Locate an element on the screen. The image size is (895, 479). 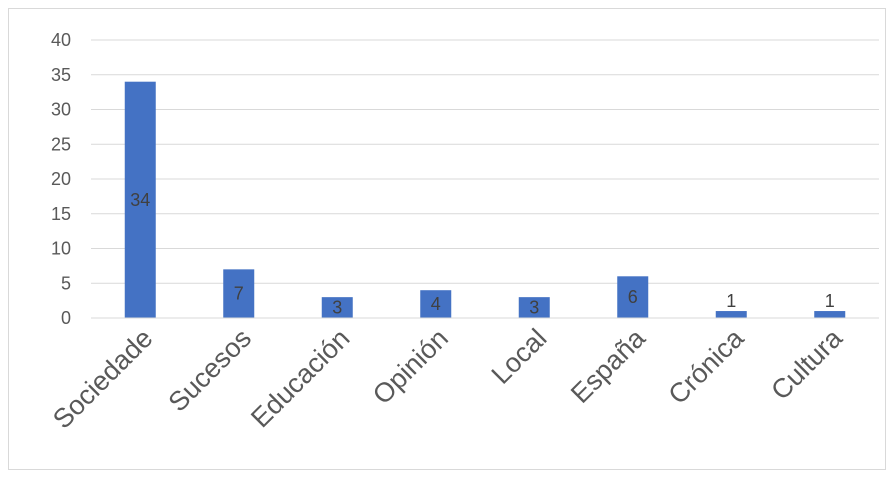
x-tick-label: Sociedade is located at coordinates (102, 378).